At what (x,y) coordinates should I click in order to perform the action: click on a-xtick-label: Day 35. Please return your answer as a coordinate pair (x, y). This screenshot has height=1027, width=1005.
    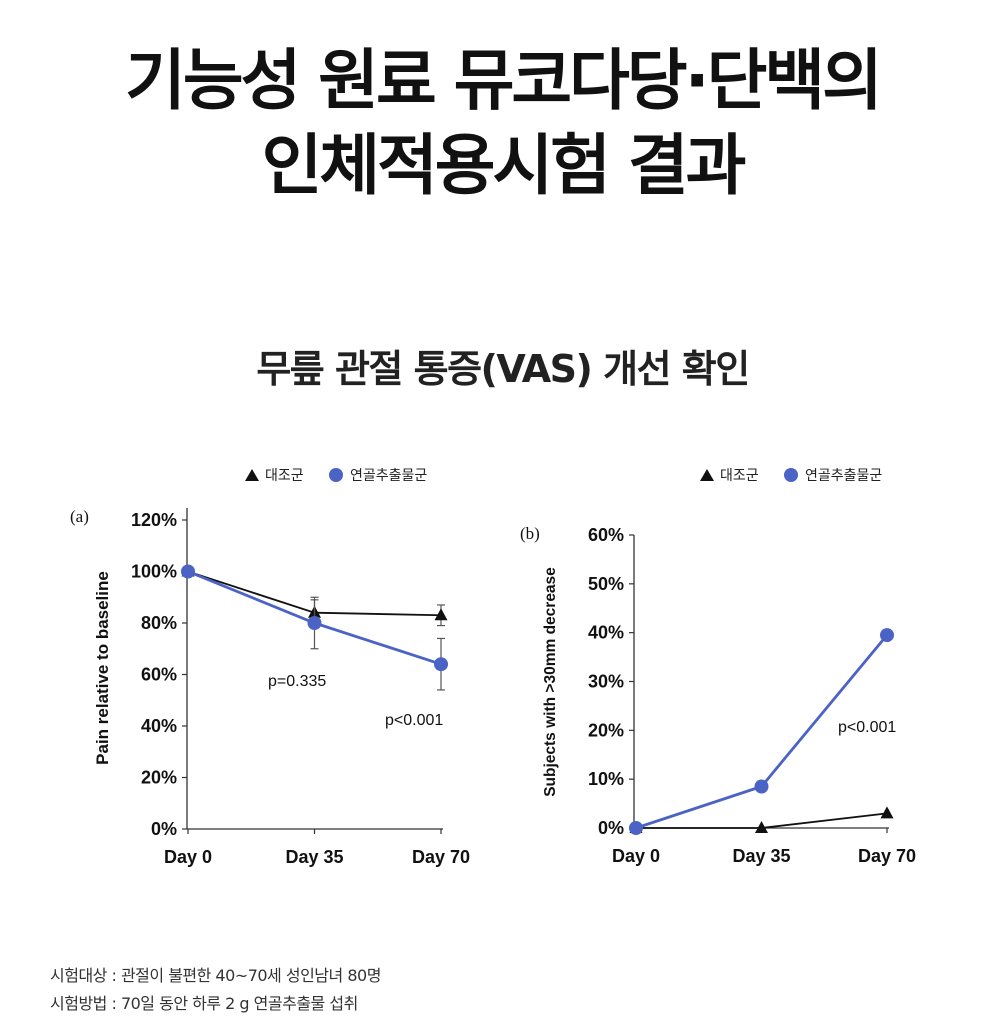
    Looking at the image, I should click on (314, 857).